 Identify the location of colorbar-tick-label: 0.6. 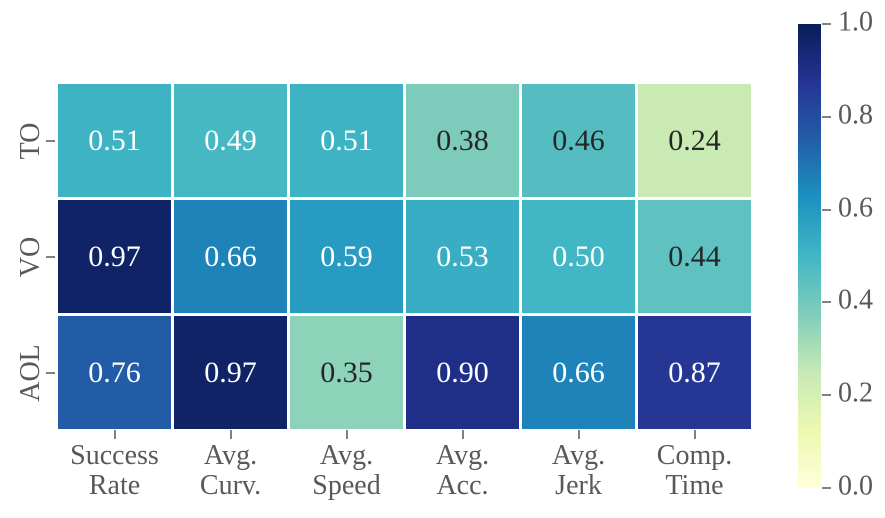
(855, 208).